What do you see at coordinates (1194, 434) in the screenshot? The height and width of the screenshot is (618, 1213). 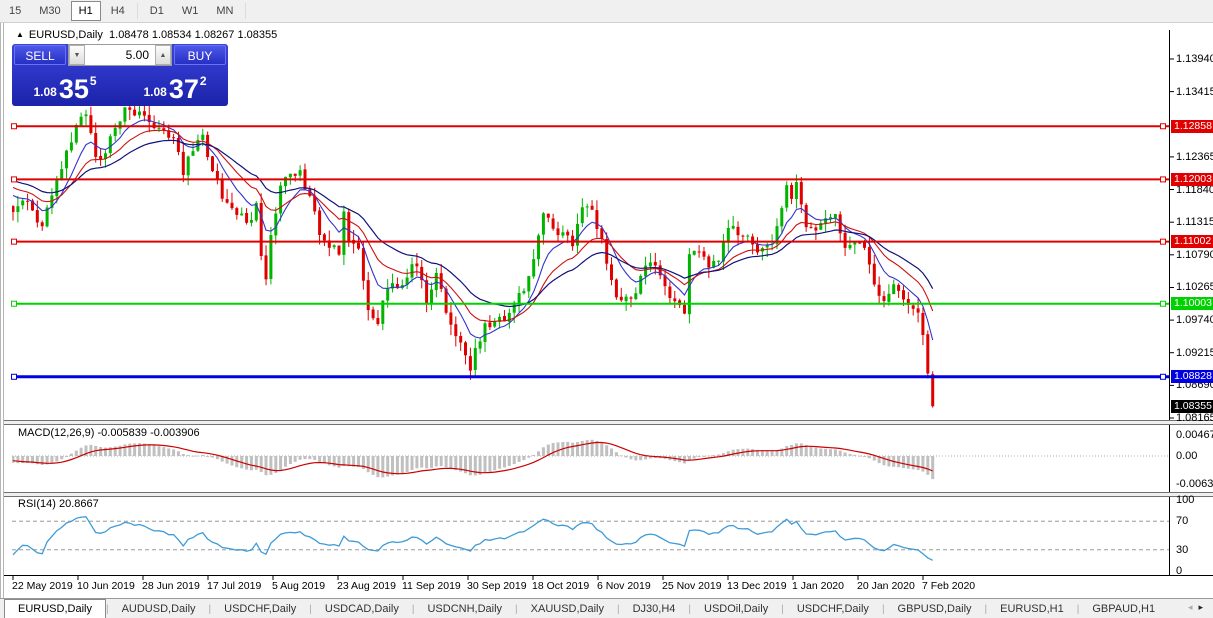 I see `macd-axis-label: 0.004679` at bounding box center [1194, 434].